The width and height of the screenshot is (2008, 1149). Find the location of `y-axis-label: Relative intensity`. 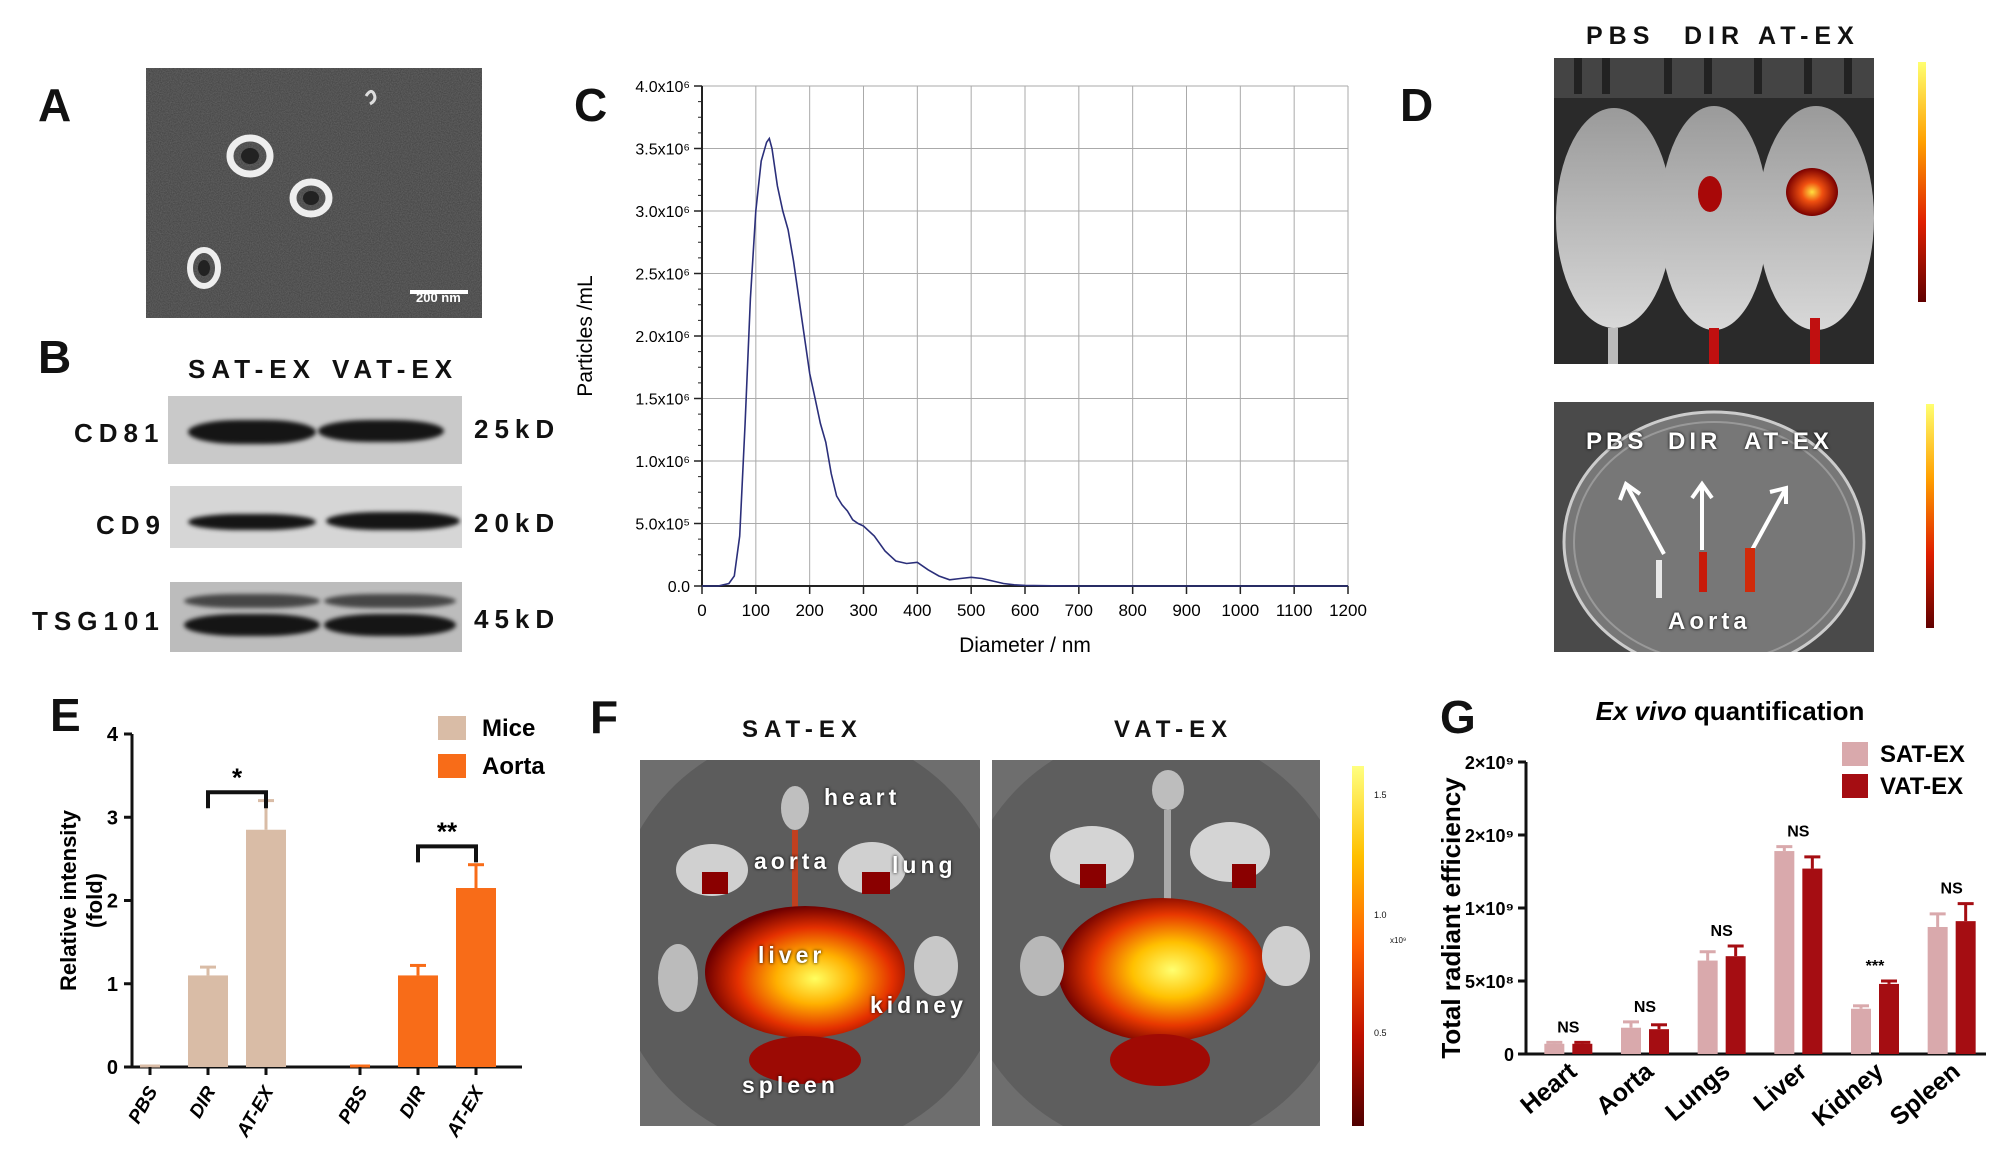

y-axis-label: Relative intensity is located at coordinates (68, 900).